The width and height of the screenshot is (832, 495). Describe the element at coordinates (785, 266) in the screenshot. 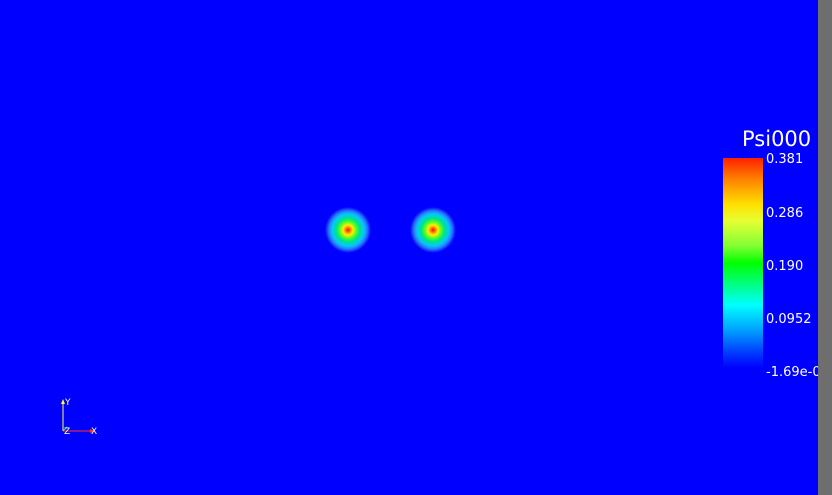

I see `colorbar-tick-label: 0.190` at that location.